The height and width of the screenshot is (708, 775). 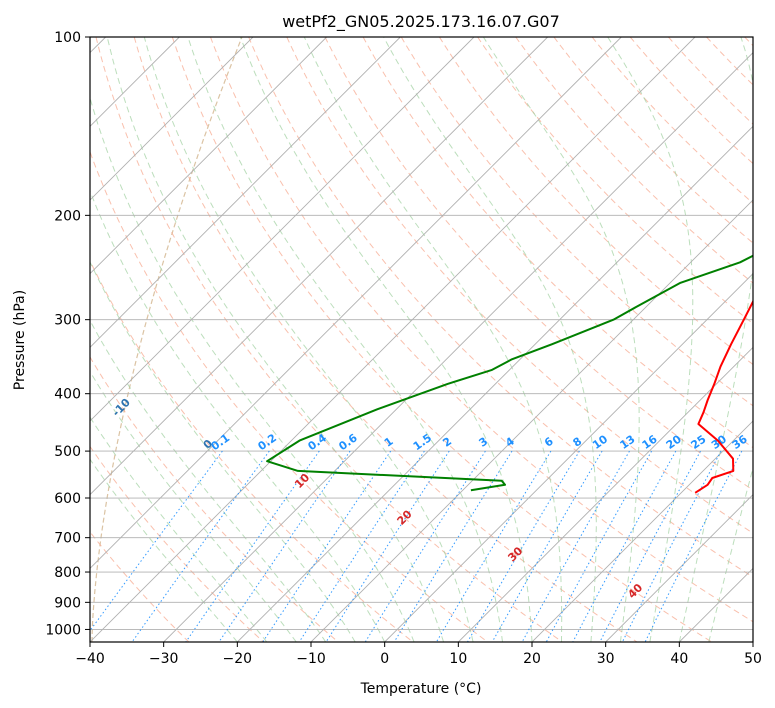 What do you see at coordinates (606, 659) in the screenshot?
I see `x-tick-label: 30` at bounding box center [606, 659].